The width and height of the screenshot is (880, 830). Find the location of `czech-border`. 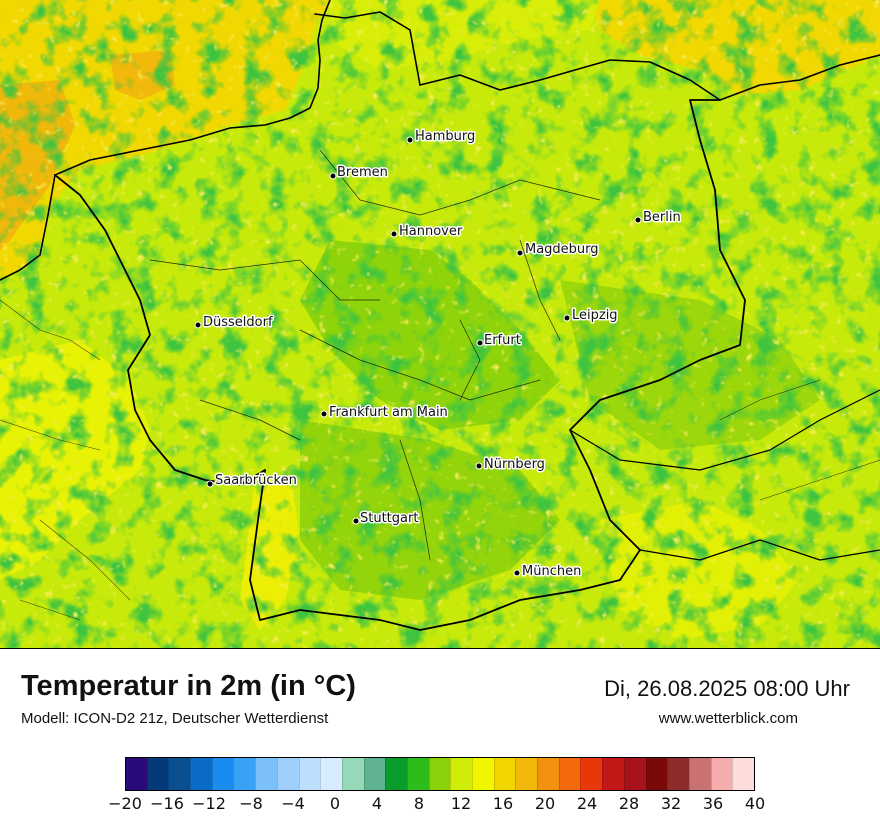

czech-border is located at coordinates (724, 430).